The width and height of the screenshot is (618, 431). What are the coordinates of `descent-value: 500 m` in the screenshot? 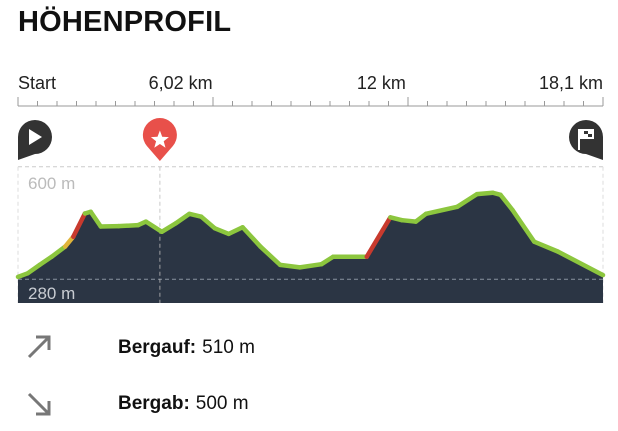 It's located at (222, 403).